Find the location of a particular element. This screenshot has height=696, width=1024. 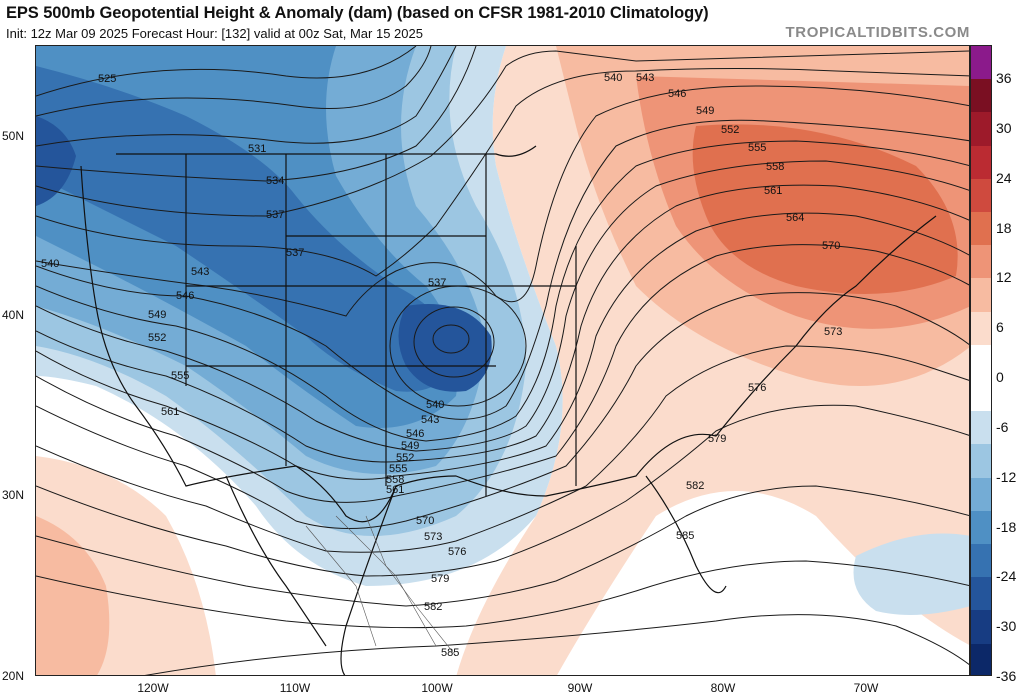

lat-label: 40N is located at coordinates (13, 315).